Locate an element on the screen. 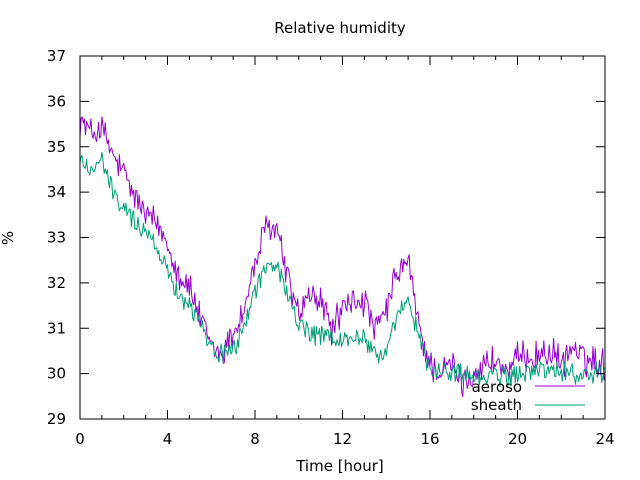 This screenshot has width=640, height=480. y-tick-label: 32 is located at coordinates (56, 283).